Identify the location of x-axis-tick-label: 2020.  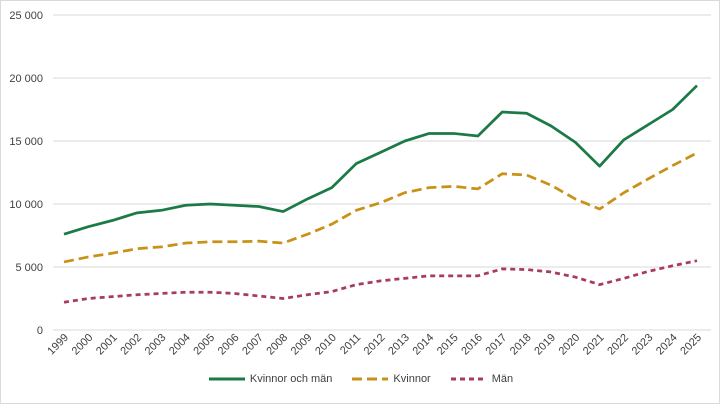
(570, 345).